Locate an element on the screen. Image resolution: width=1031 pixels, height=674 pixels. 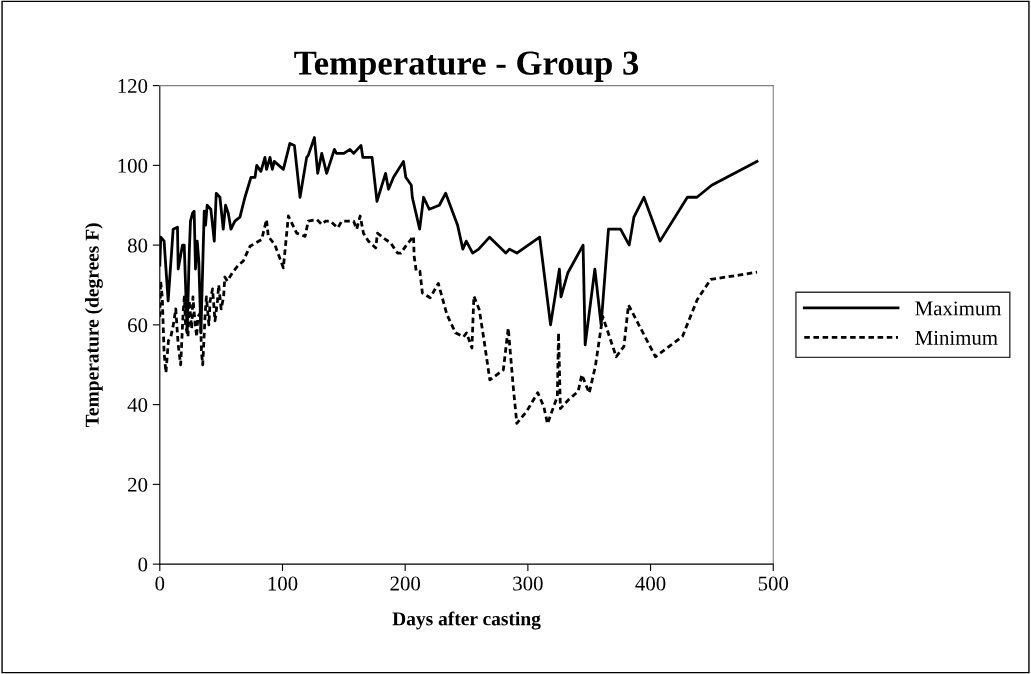
y-tick-label: 20 is located at coordinates (138, 484).